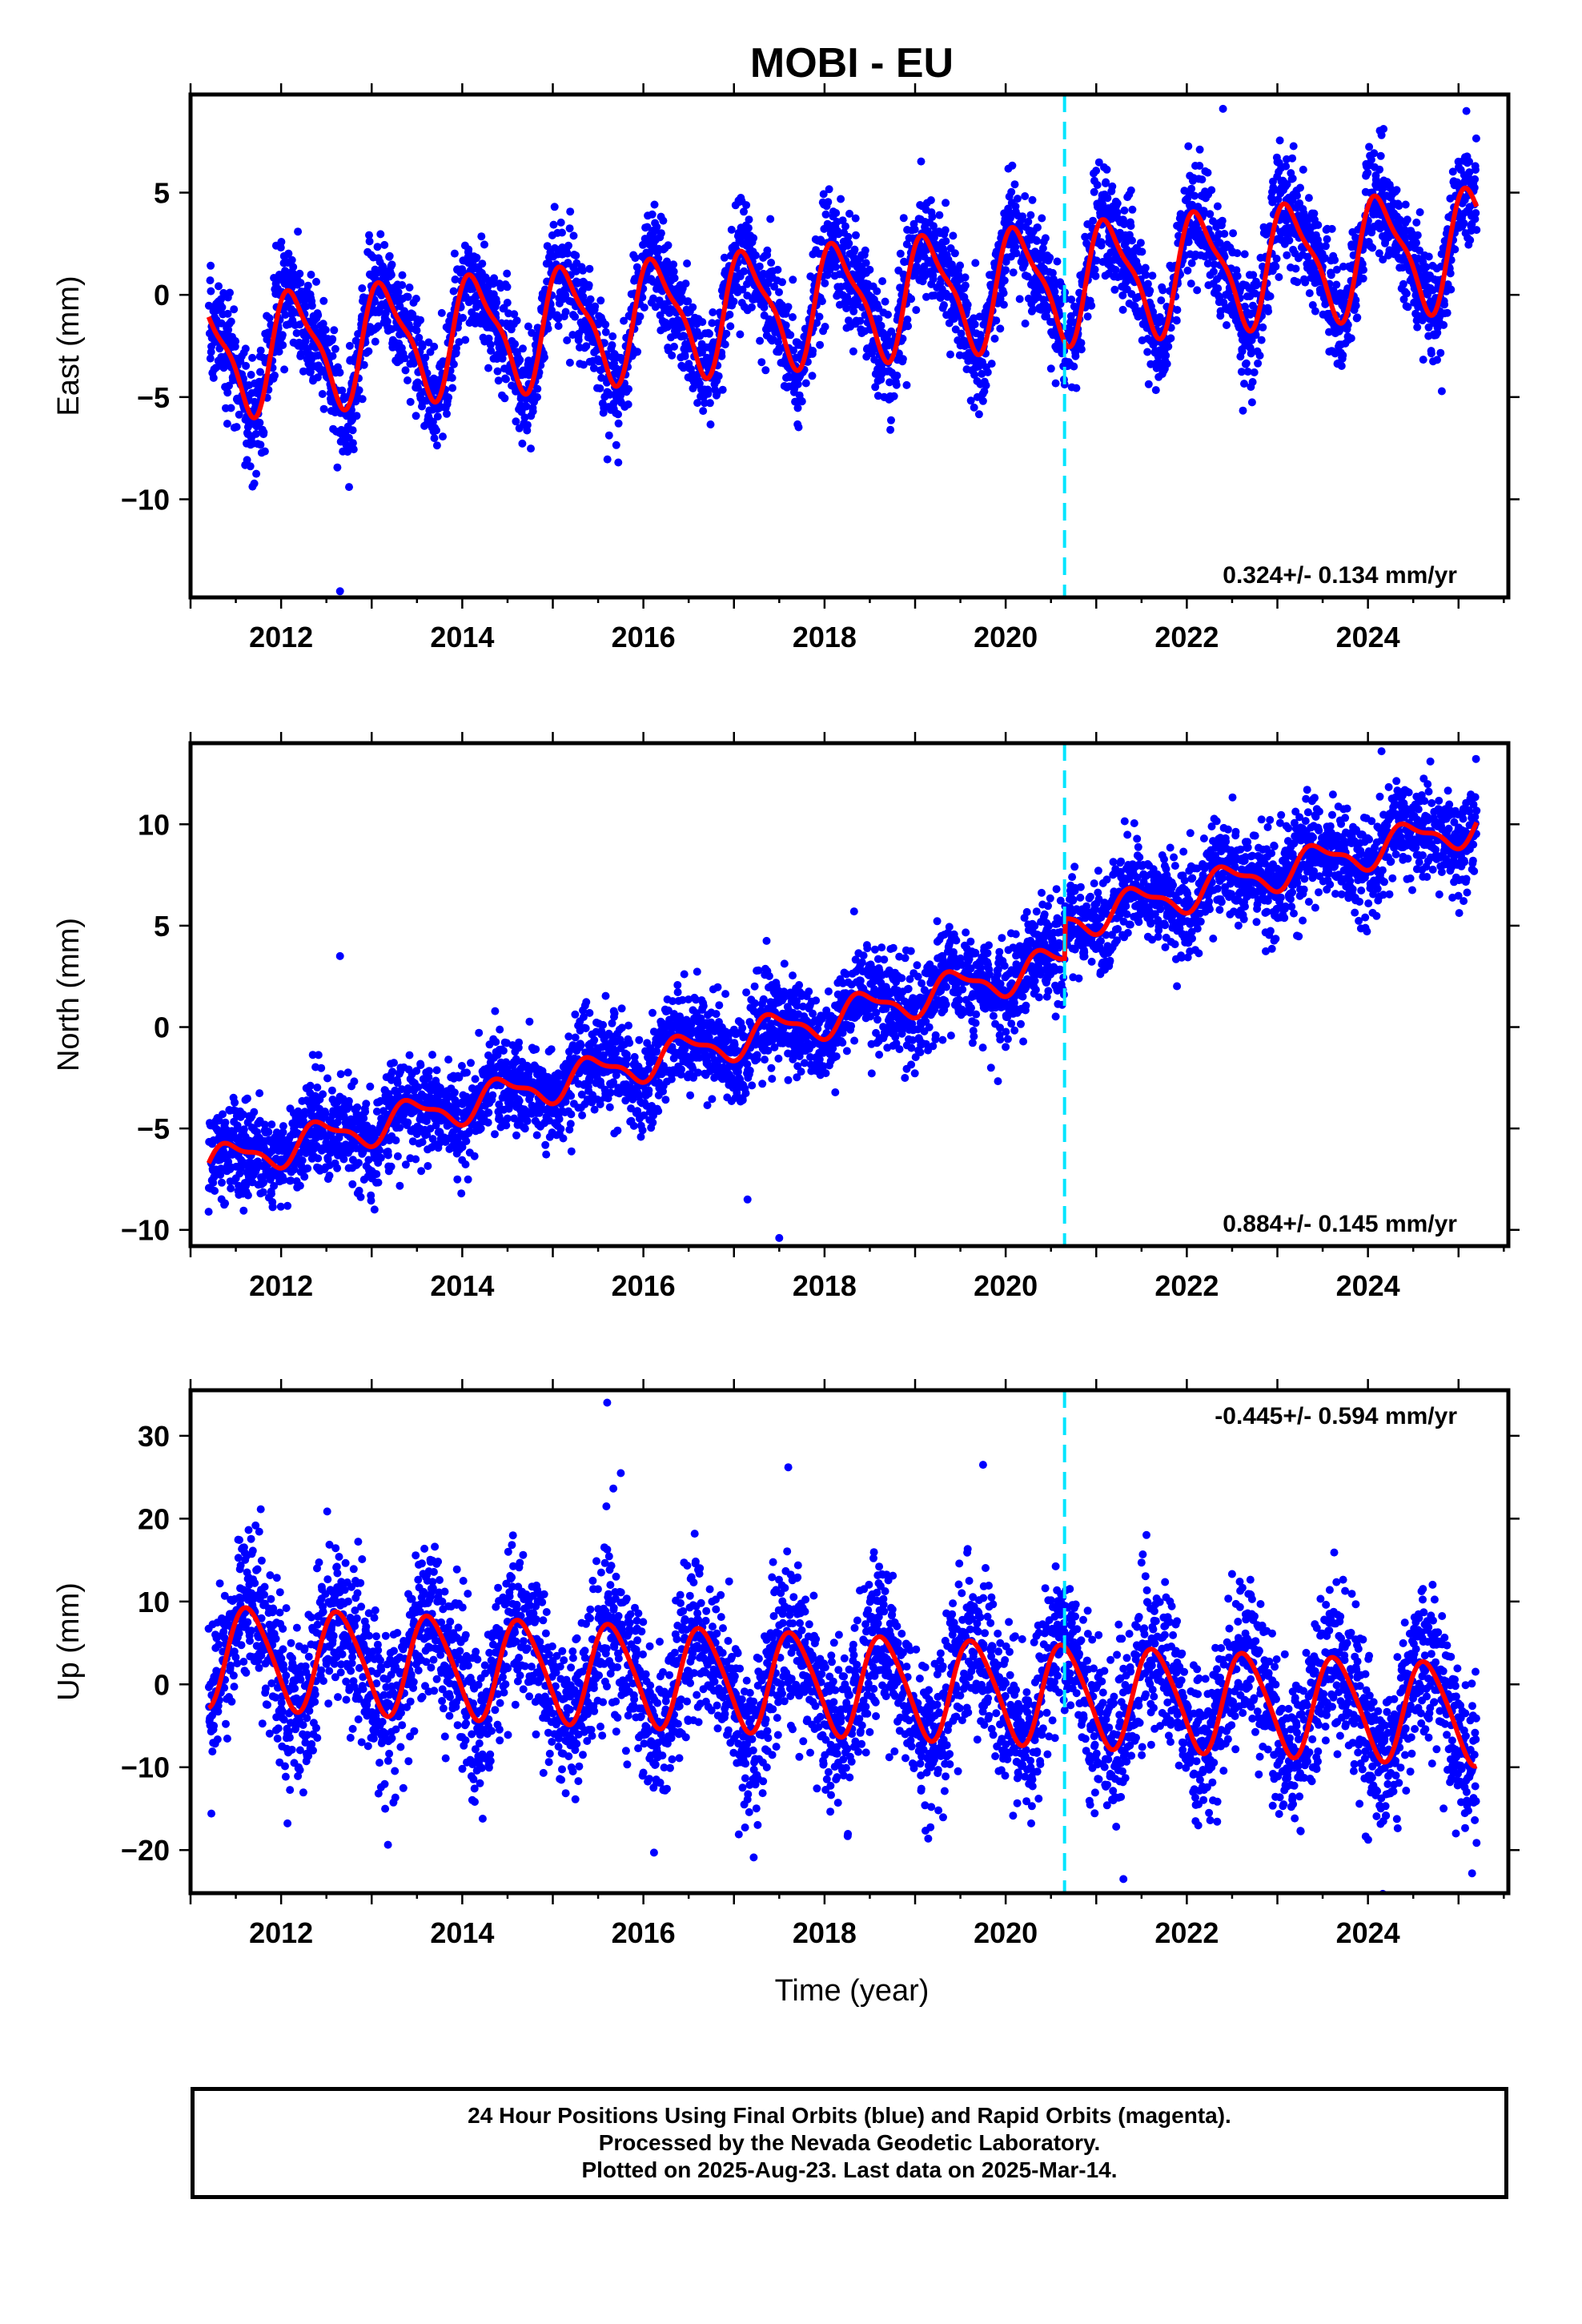 This screenshot has height=2324, width=1582. Describe the element at coordinates (843, 302) in the screenshot. I see `fit-line-east` at that location.